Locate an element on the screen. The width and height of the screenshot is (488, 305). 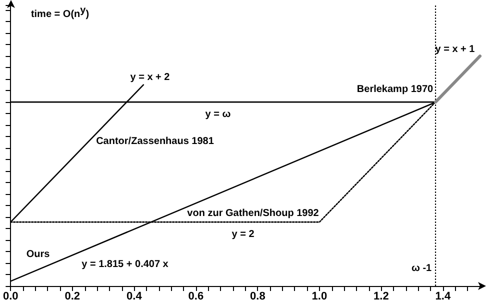
annotation: Cantor/Zassenhaus 1981 is located at coordinates (155, 142).